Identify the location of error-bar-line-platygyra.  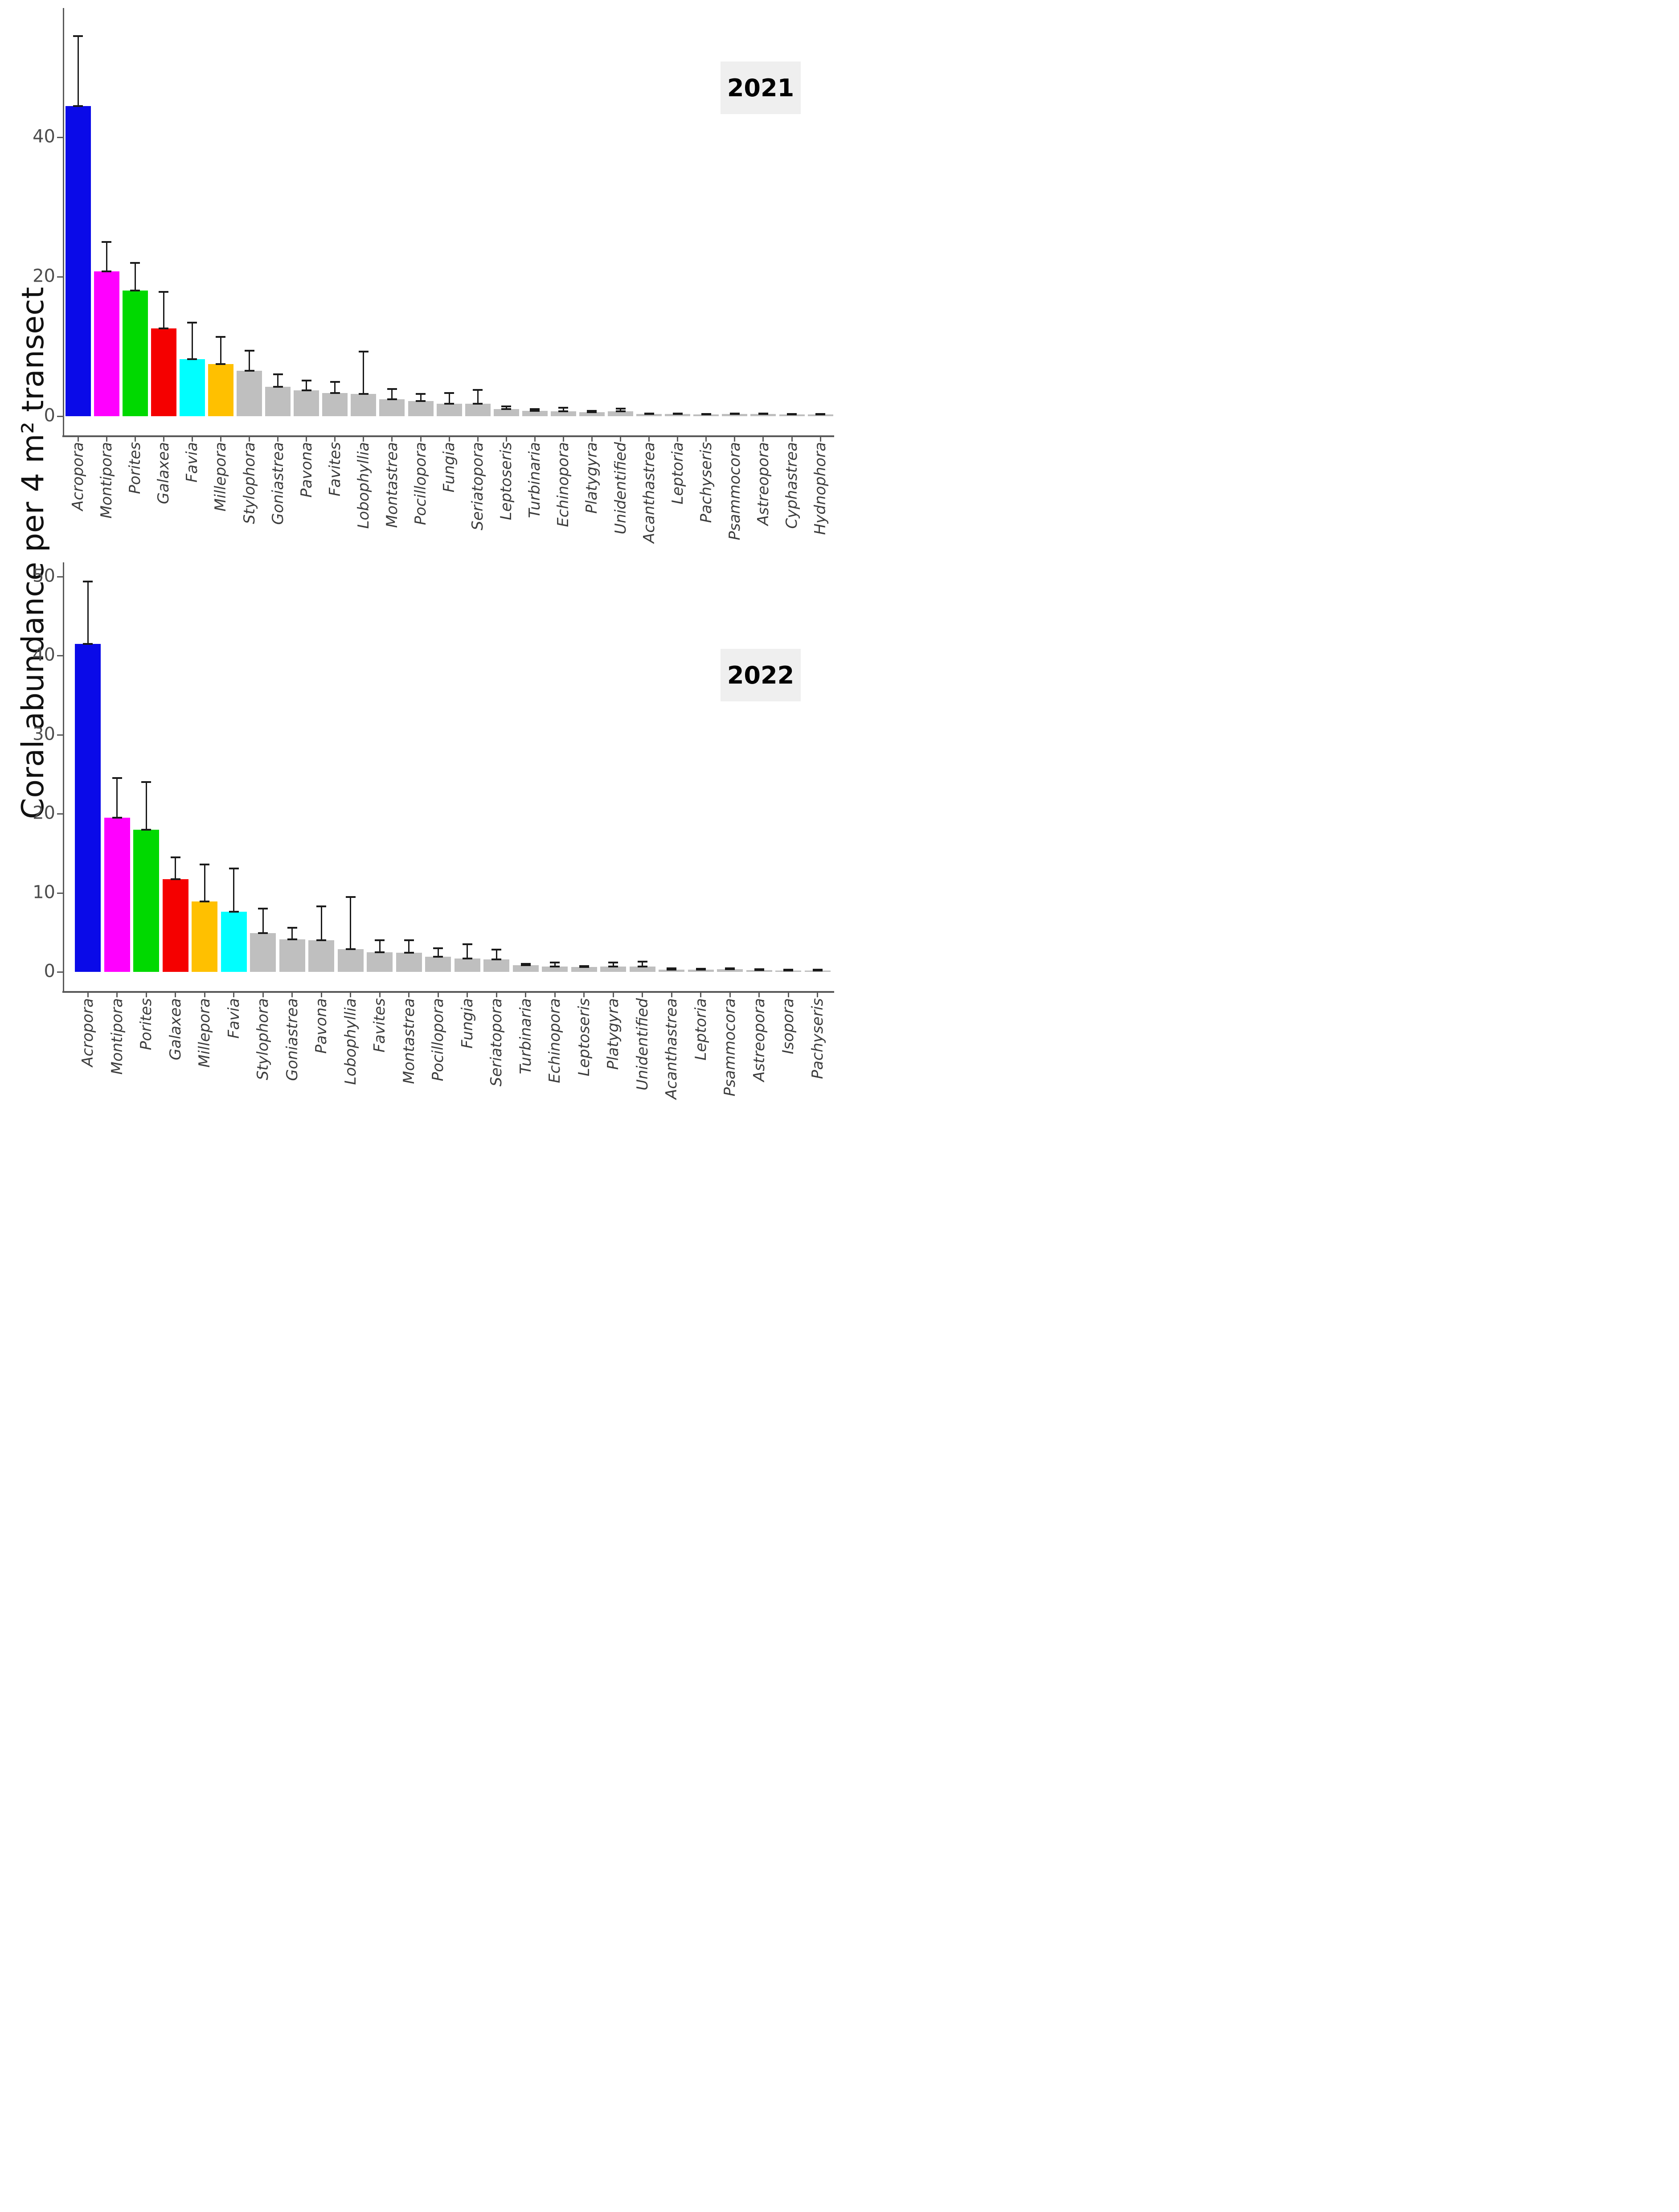
(613, 964).